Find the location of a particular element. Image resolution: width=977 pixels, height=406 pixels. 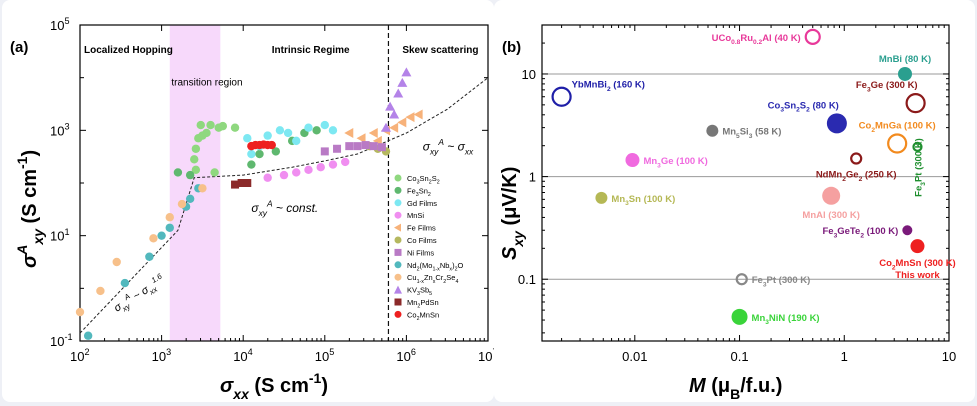

point-UCo0.8Ru0.2Al (40 K) is located at coordinates (812, 36).